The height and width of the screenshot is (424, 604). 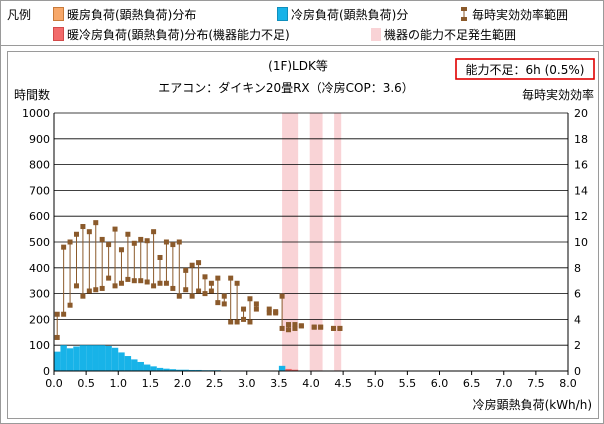 What do you see at coordinates (581, 216) in the screenshot?
I see `y-right-tick-label: 12` at bounding box center [581, 216].